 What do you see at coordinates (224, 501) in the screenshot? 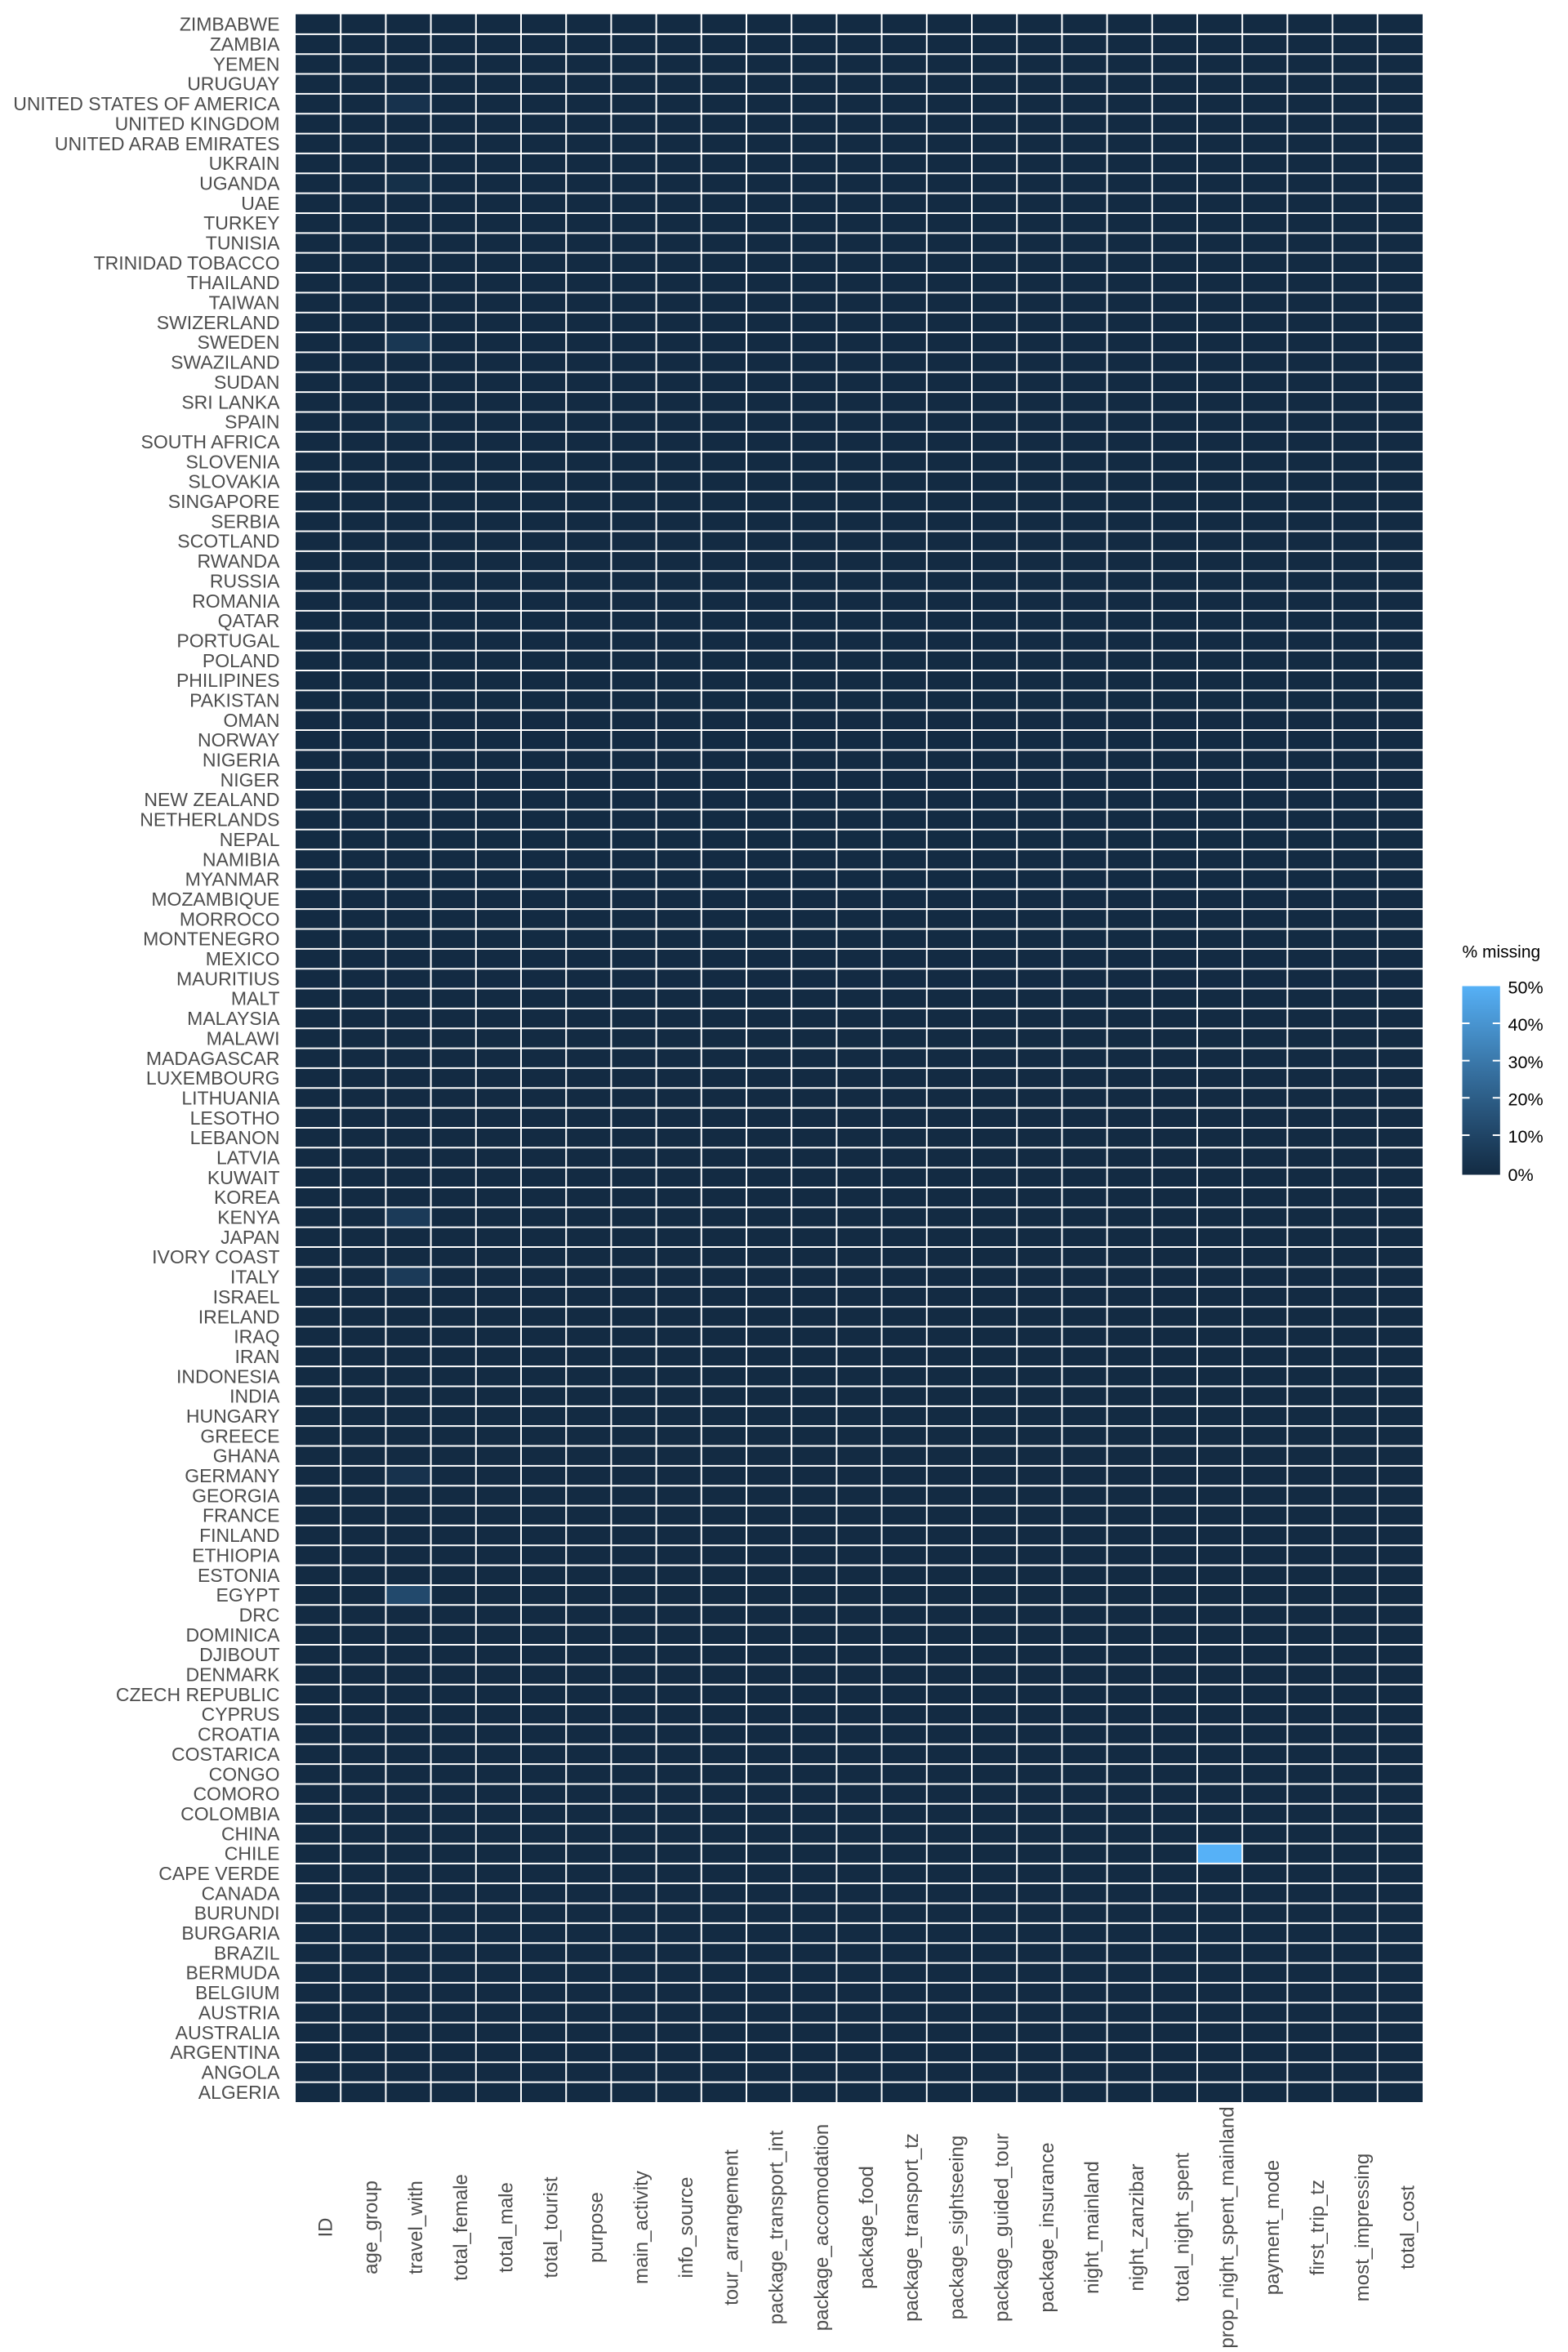
I see `svg-text: SINGAPORE` at bounding box center [224, 501].